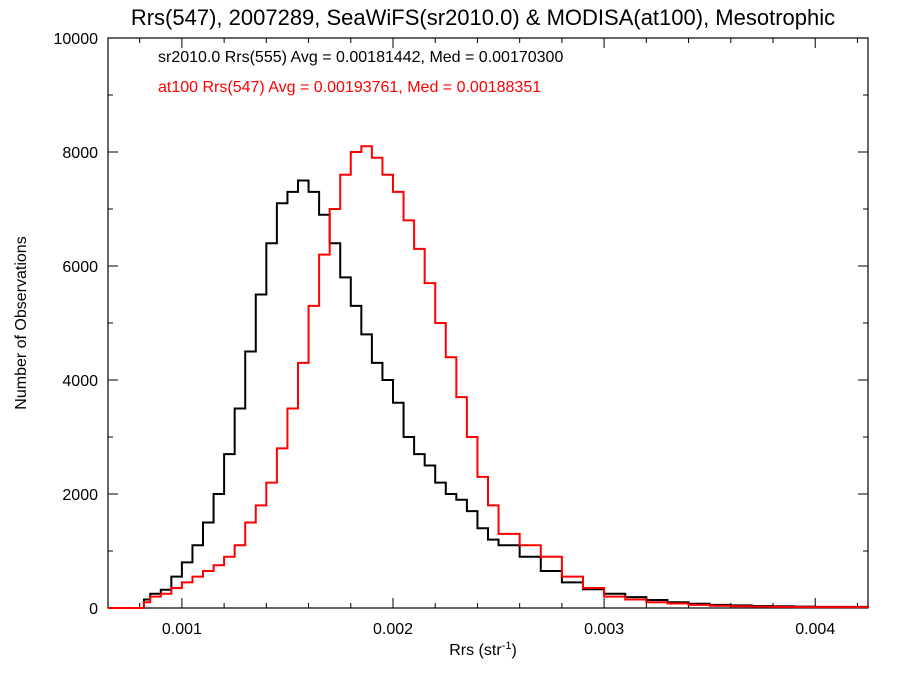 The height and width of the screenshot is (675, 900). What do you see at coordinates (21, 322) in the screenshot?
I see `y-axis-label: Number of Observations` at bounding box center [21, 322].